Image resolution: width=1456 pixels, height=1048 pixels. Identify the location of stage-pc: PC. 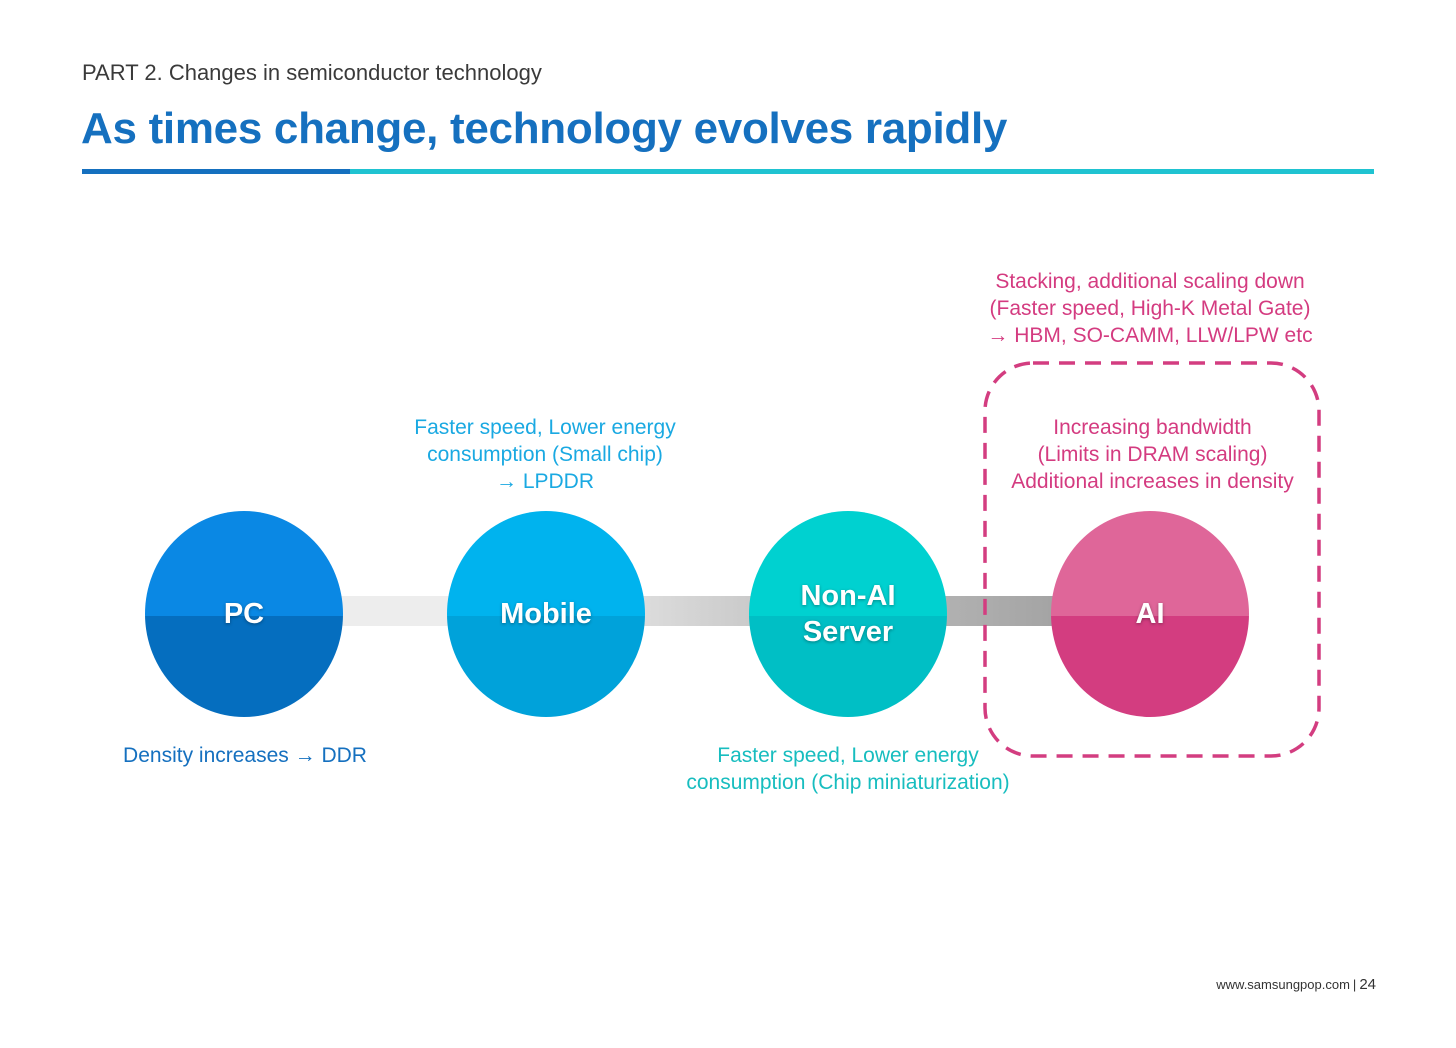
(244, 614).